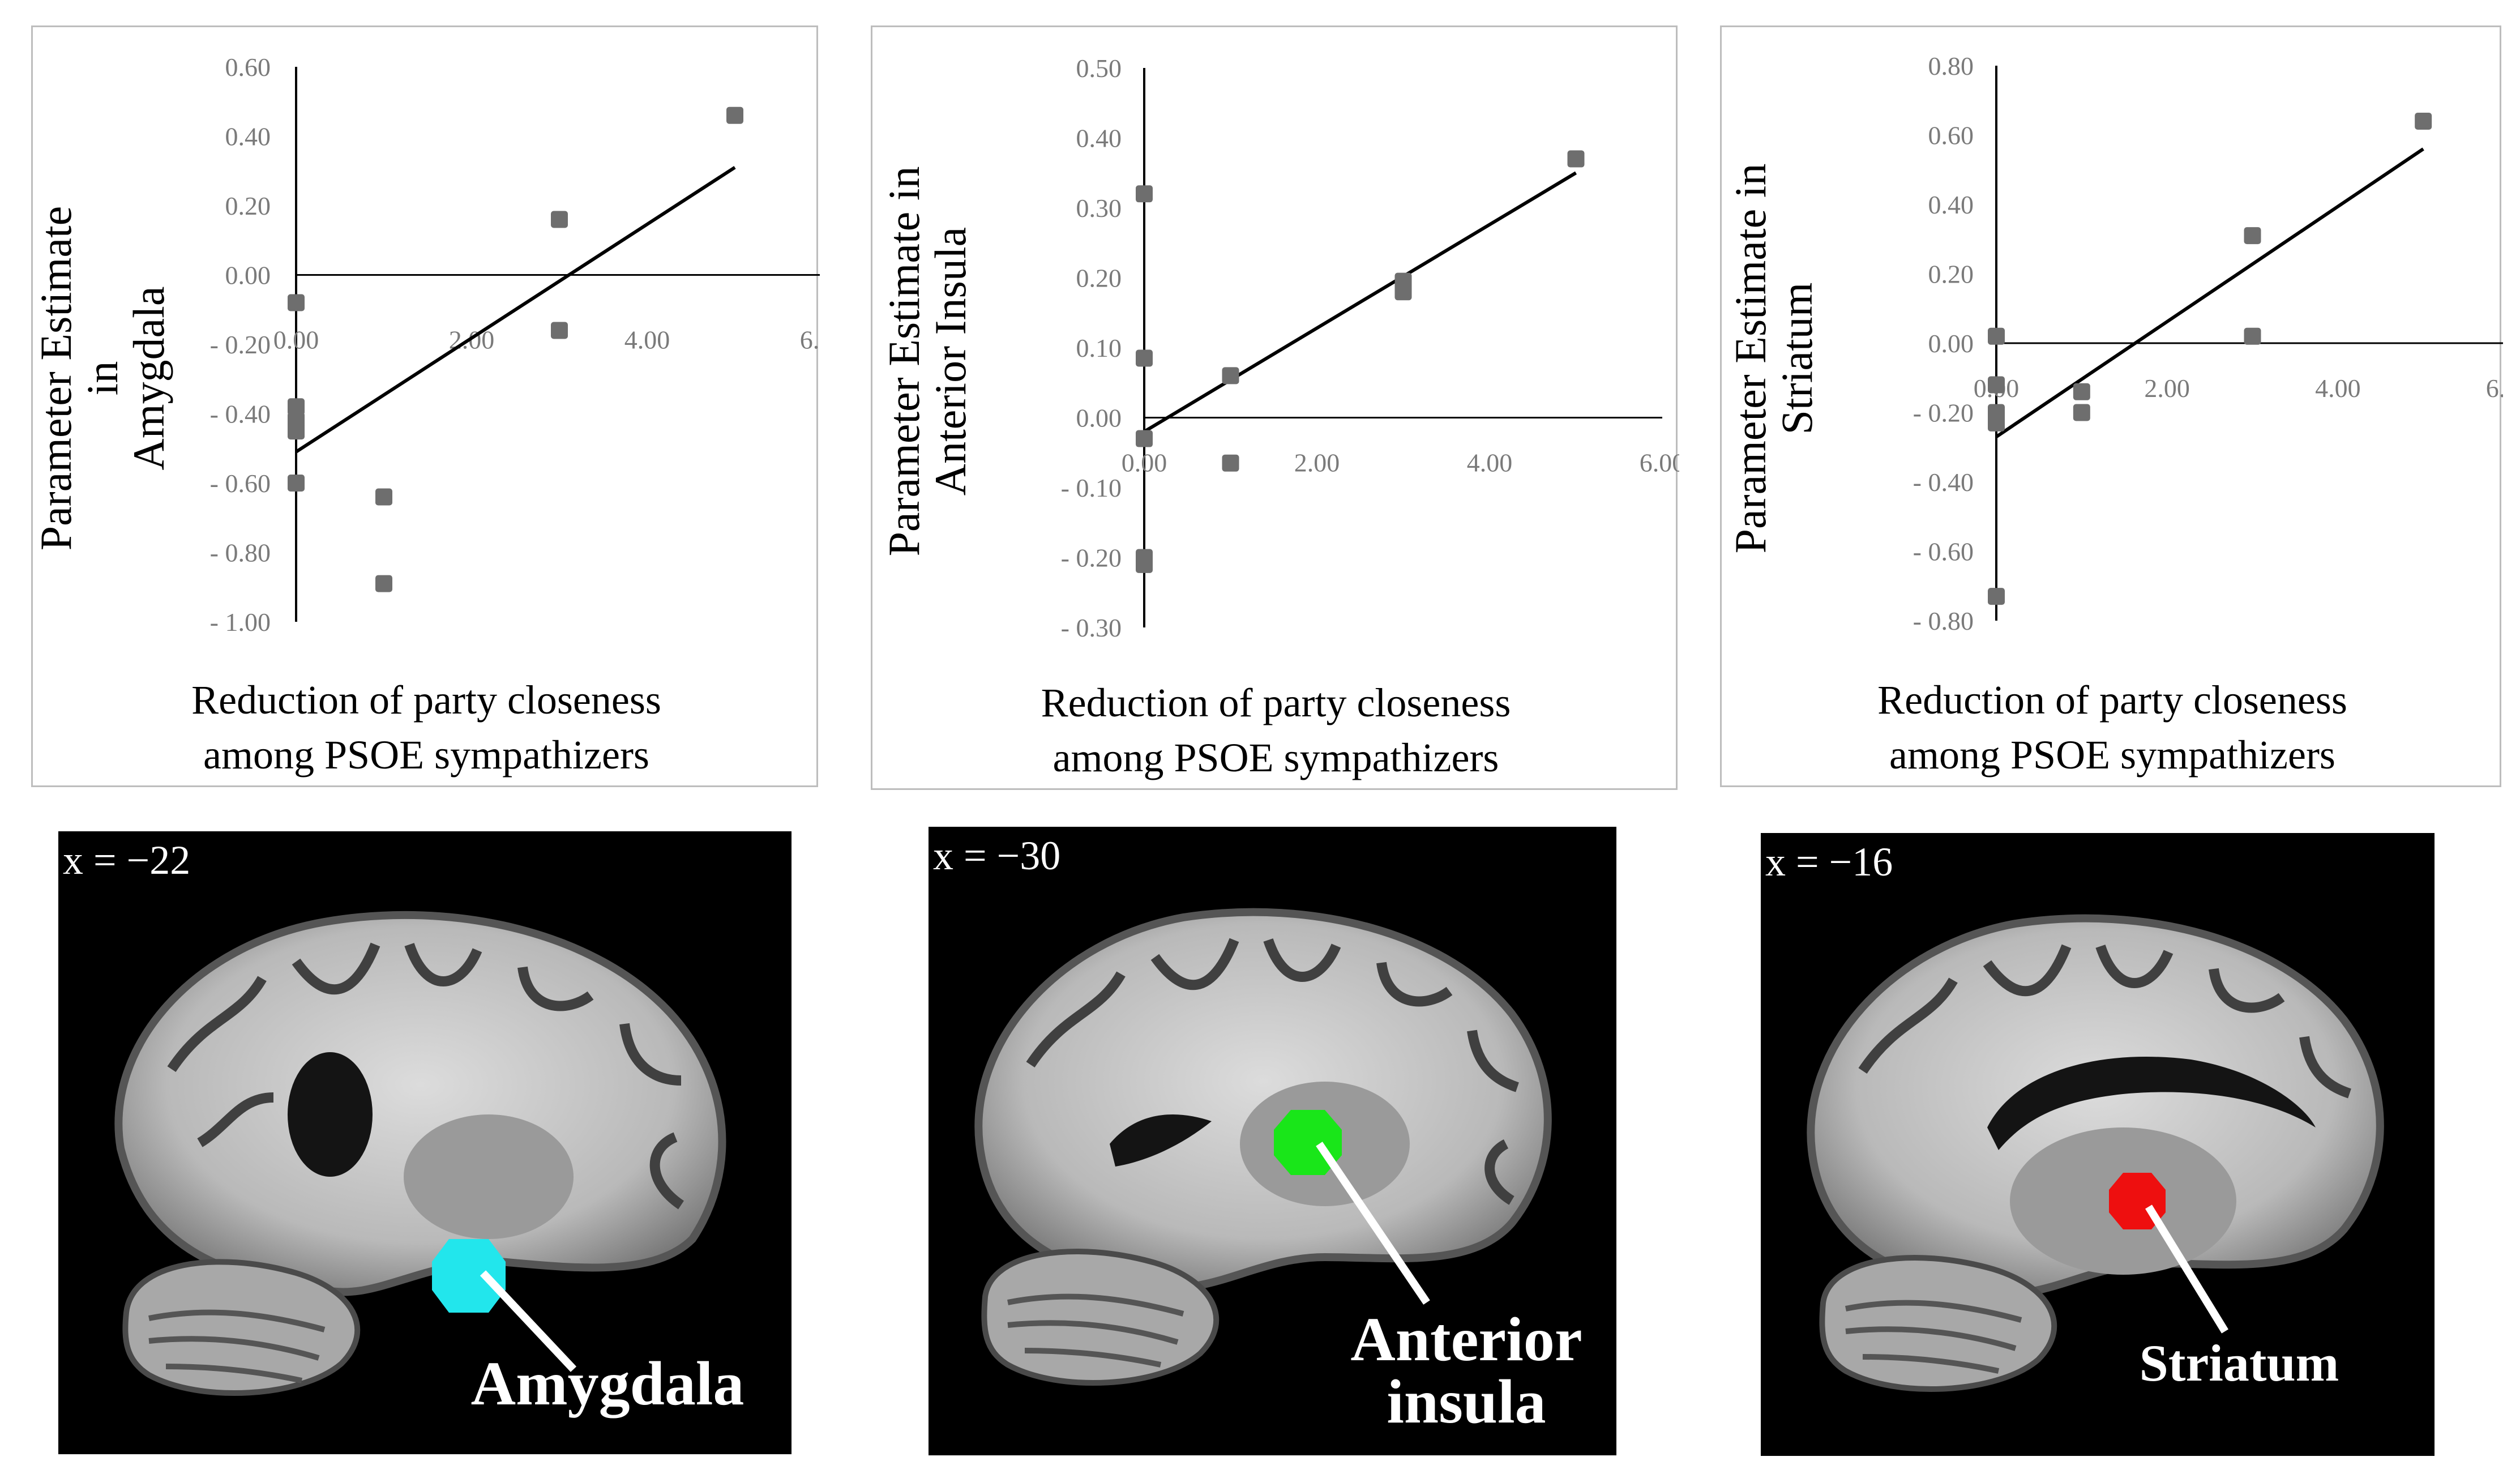 The width and height of the screenshot is (2520, 1478). Describe the element at coordinates (1796, 358) in the screenshot. I see `y-axis-title-line: Striatum` at that location.